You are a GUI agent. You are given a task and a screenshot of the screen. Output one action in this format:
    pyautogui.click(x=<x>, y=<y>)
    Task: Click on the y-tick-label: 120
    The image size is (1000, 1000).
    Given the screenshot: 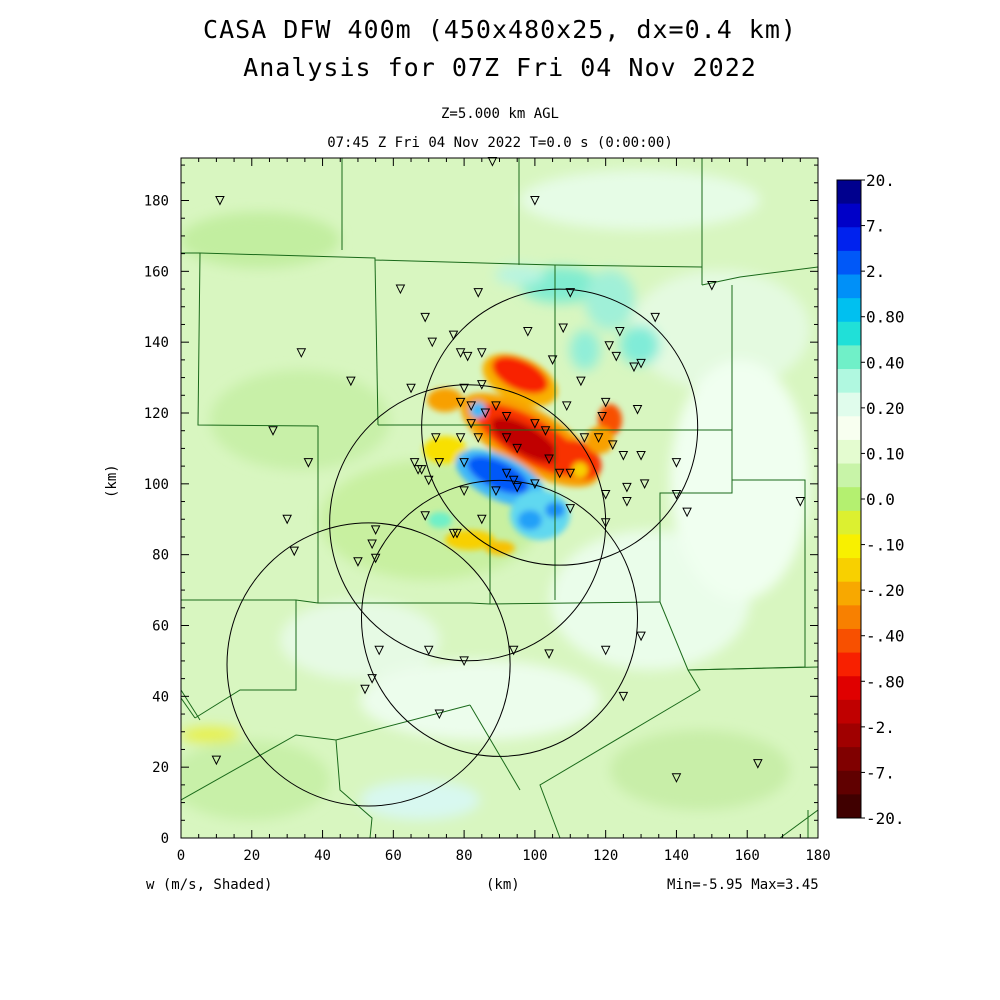 What is the action you would take?
    pyautogui.click(x=156, y=414)
    